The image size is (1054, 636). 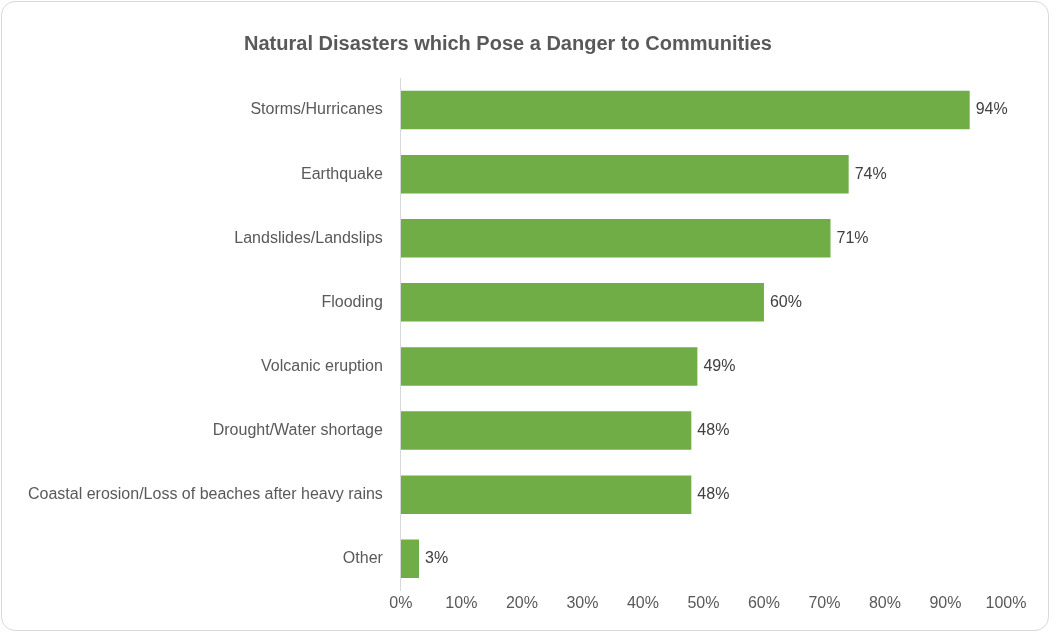 I want to click on y-tick-label: Volcanic eruption, so click(x=322, y=365).